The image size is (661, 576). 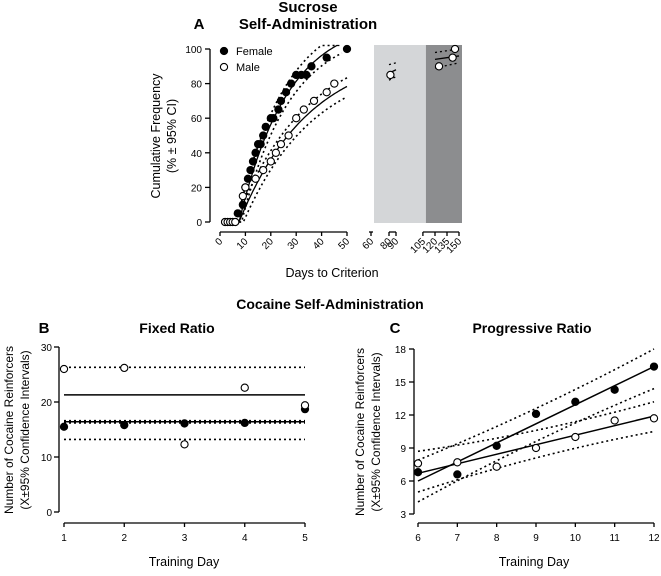 What do you see at coordinates (47, 348) in the screenshot?
I see `y-tick-label: 30` at bounding box center [47, 348].